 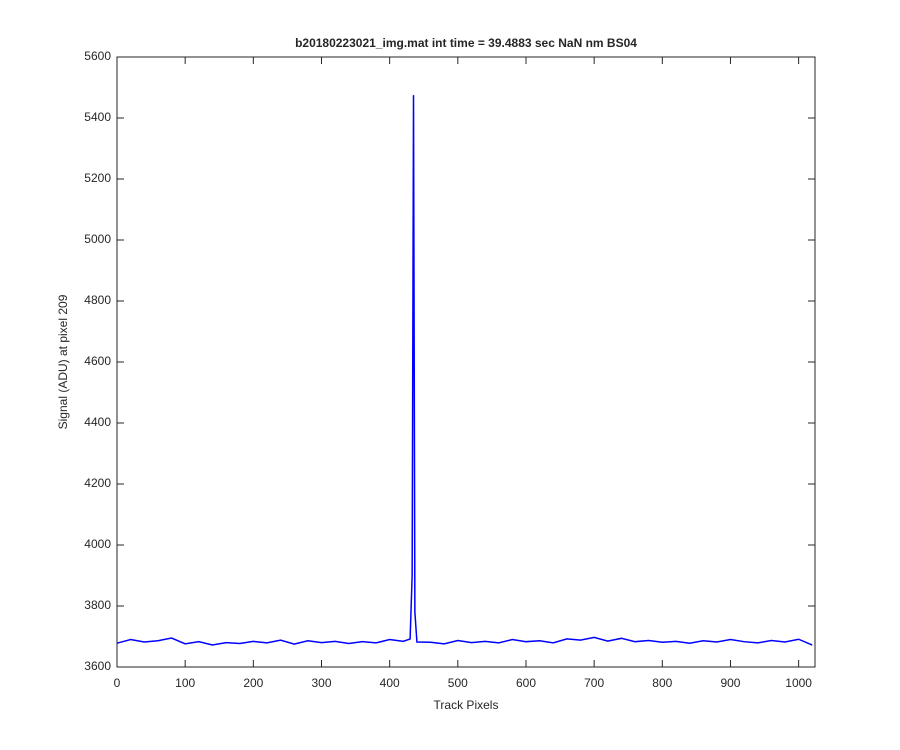 I want to click on x-tick-label: 700, so click(x=594, y=683).